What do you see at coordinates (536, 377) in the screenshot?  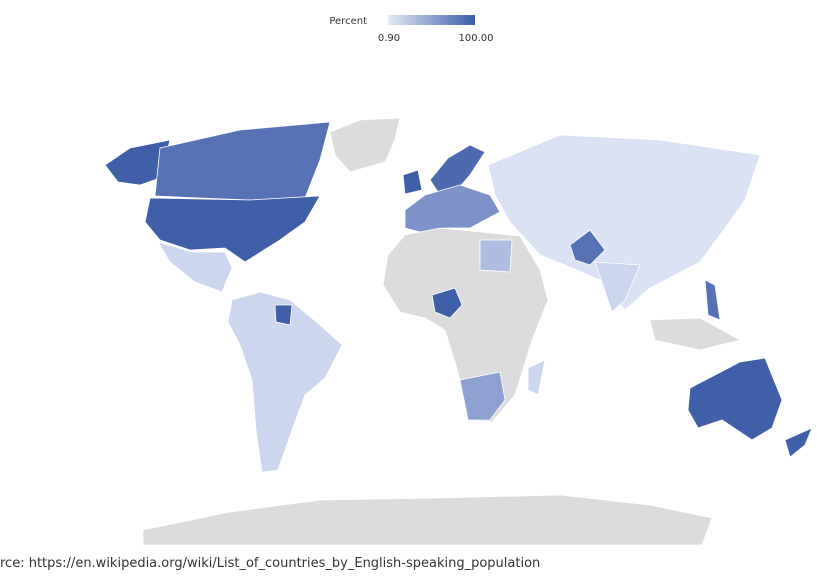 I see `madagascar` at bounding box center [536, 377].